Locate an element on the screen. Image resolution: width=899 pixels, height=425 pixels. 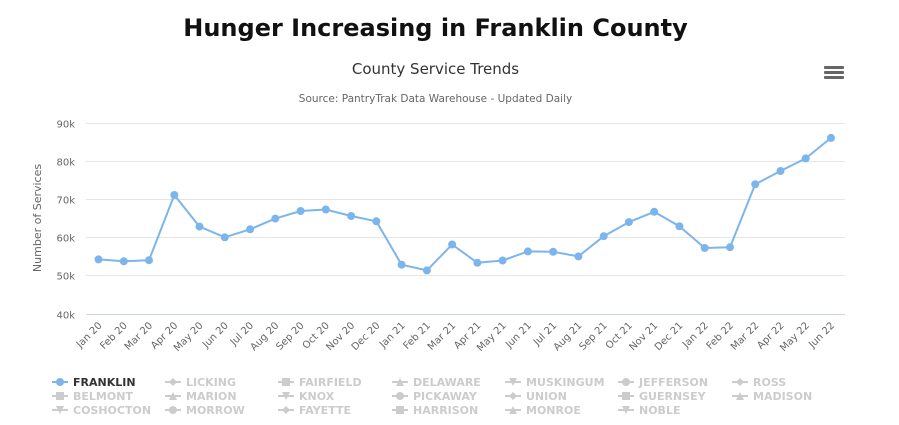
legend-item-muskingum: MUSKINGUM is located at coordinates (555, 382).